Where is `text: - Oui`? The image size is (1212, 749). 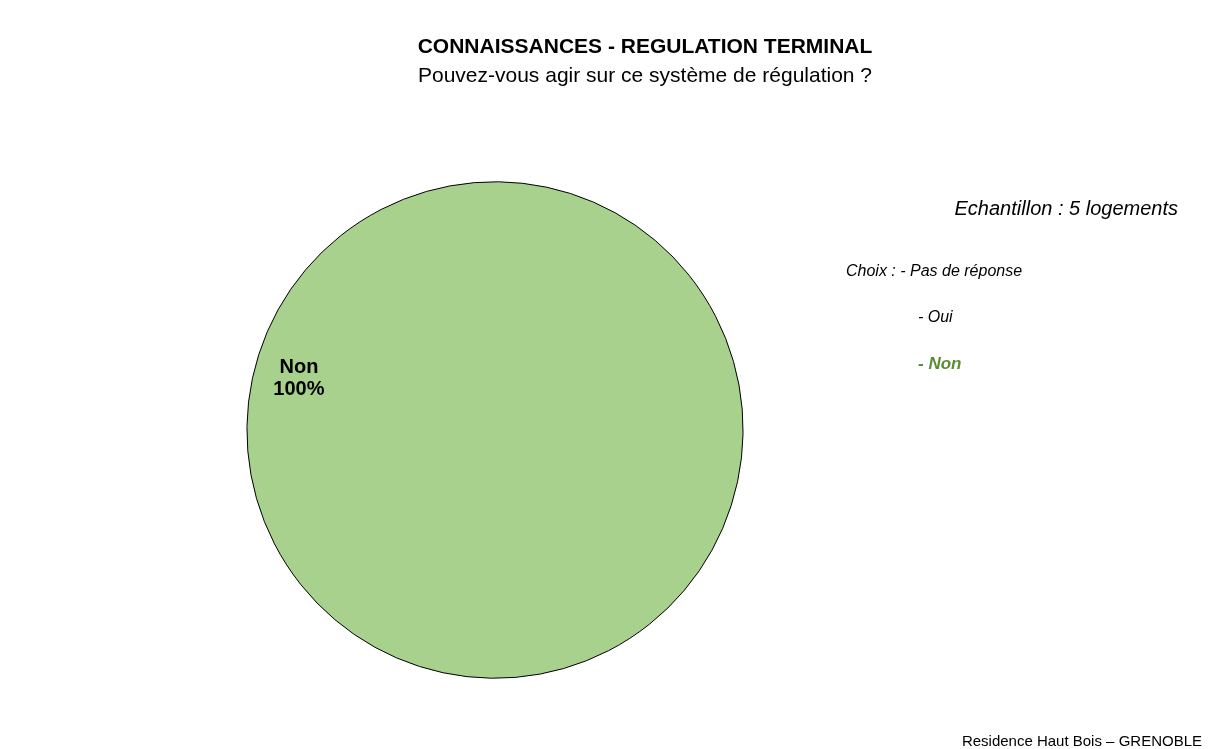 text: - Oui is located at coordinates (936, 316).